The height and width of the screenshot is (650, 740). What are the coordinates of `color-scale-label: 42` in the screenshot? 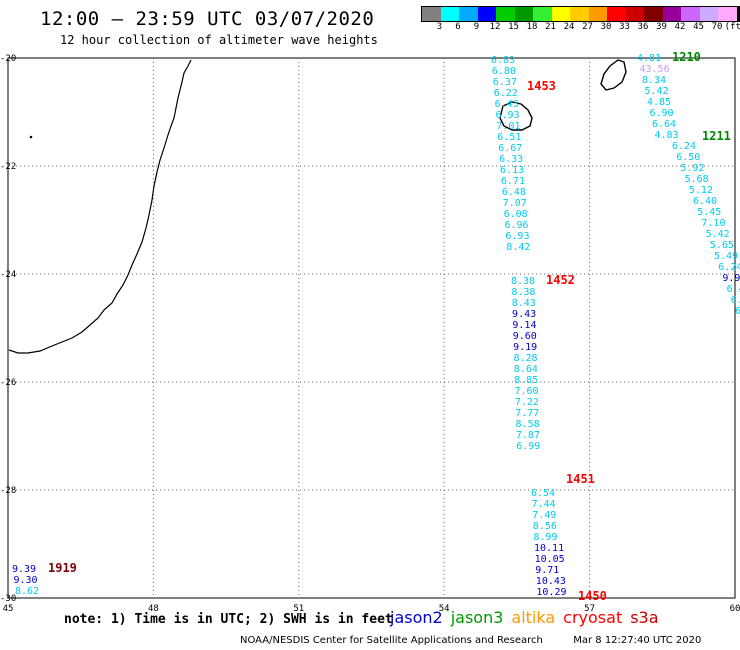 It's located at (680, 27).